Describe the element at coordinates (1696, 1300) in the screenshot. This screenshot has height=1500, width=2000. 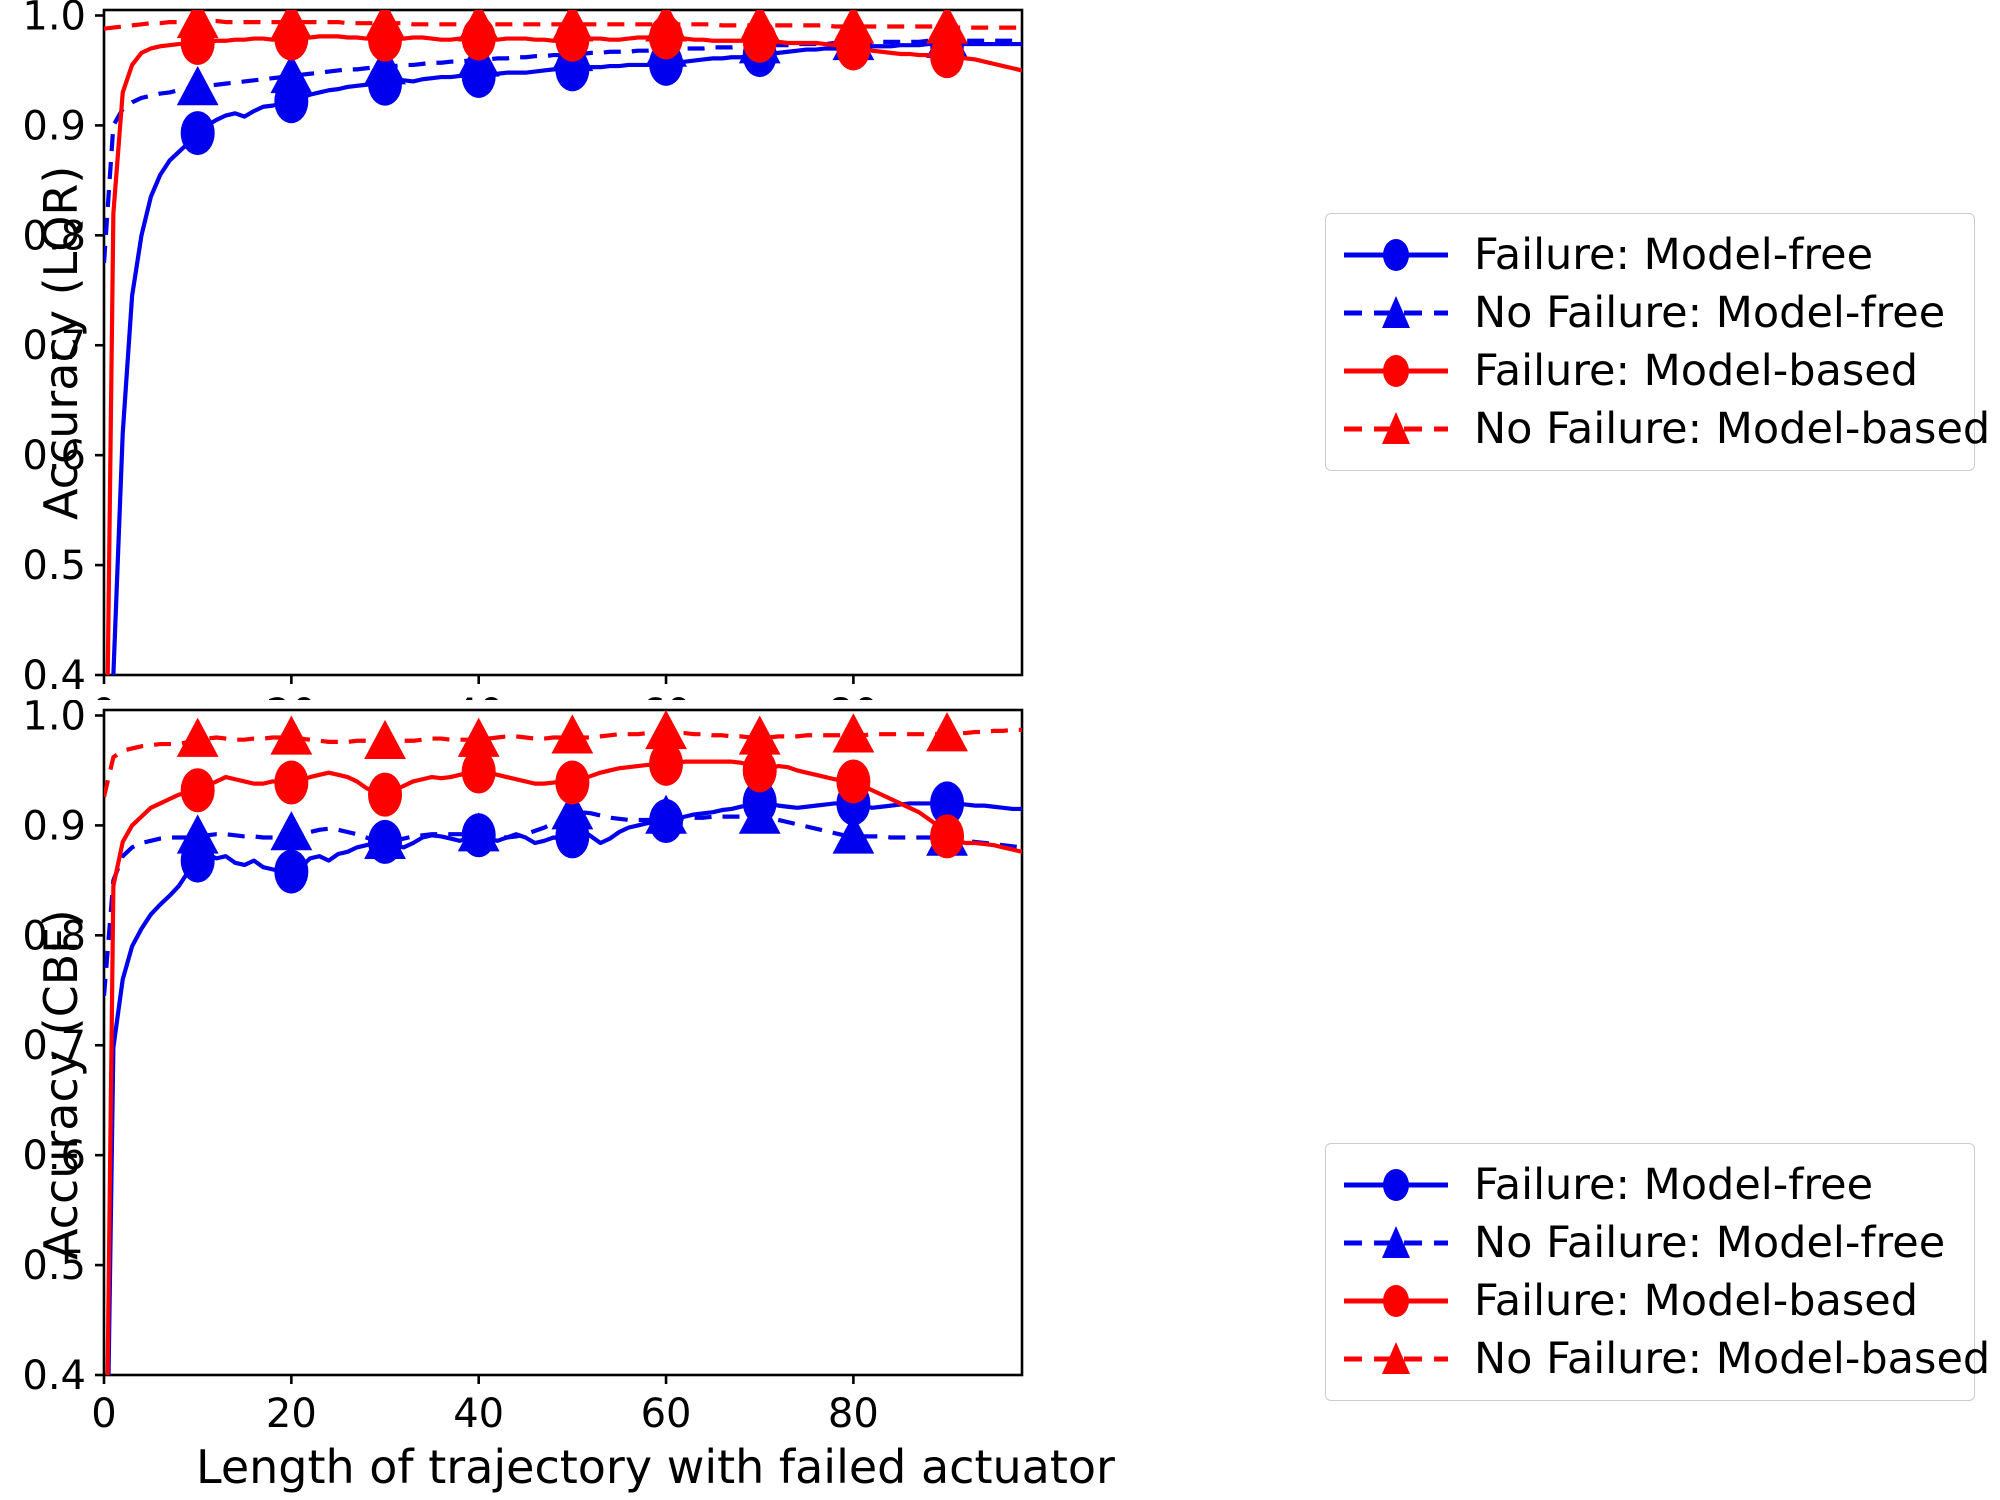
I see `legend-cbf-label: Failure: Model-based` at that location.